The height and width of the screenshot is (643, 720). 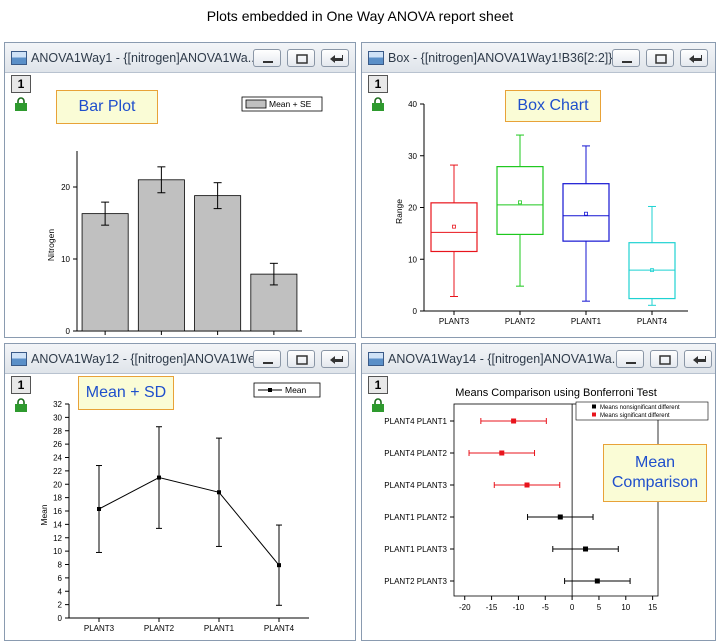 I want to click on x-tick-label: -20, so click(x=465, y=607).